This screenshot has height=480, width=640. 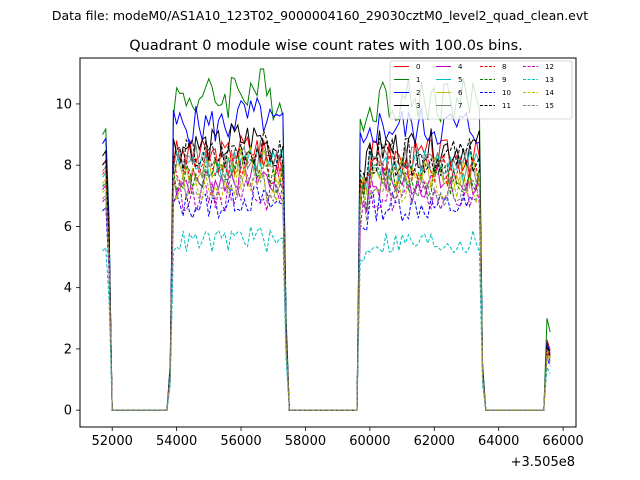 I want to click on x-axis: 52000 54000 56000 58000 60000 62000 64000 66000, so click(x=338, y=438).